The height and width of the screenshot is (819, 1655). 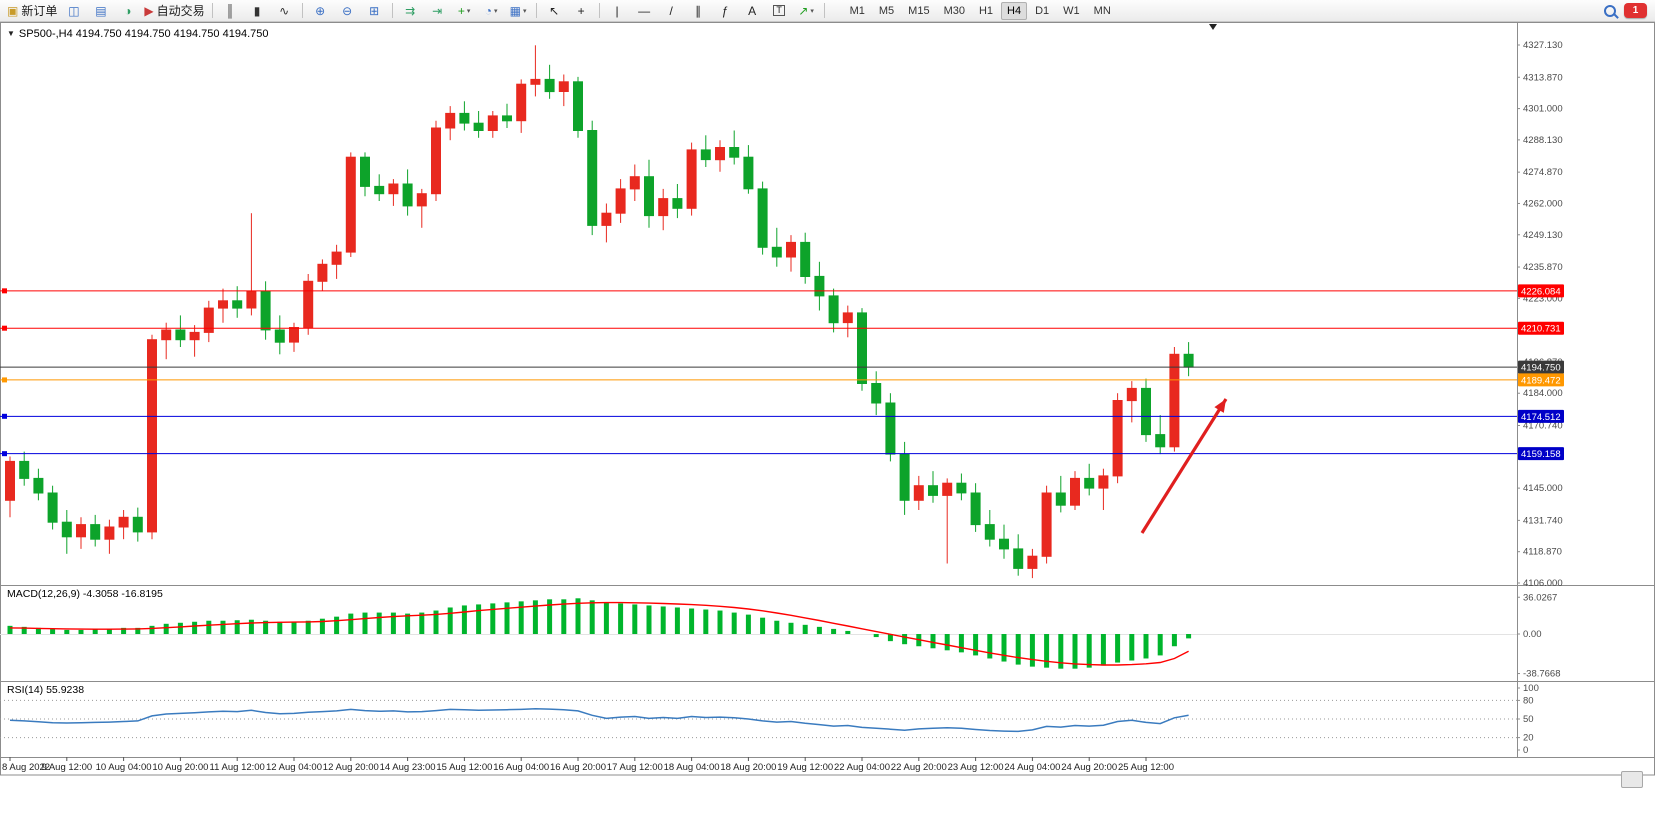 What do you see at coordinates (1184, 466) in the screenshot?
I see `trend-arrow` at bounding box center [1184, 466].